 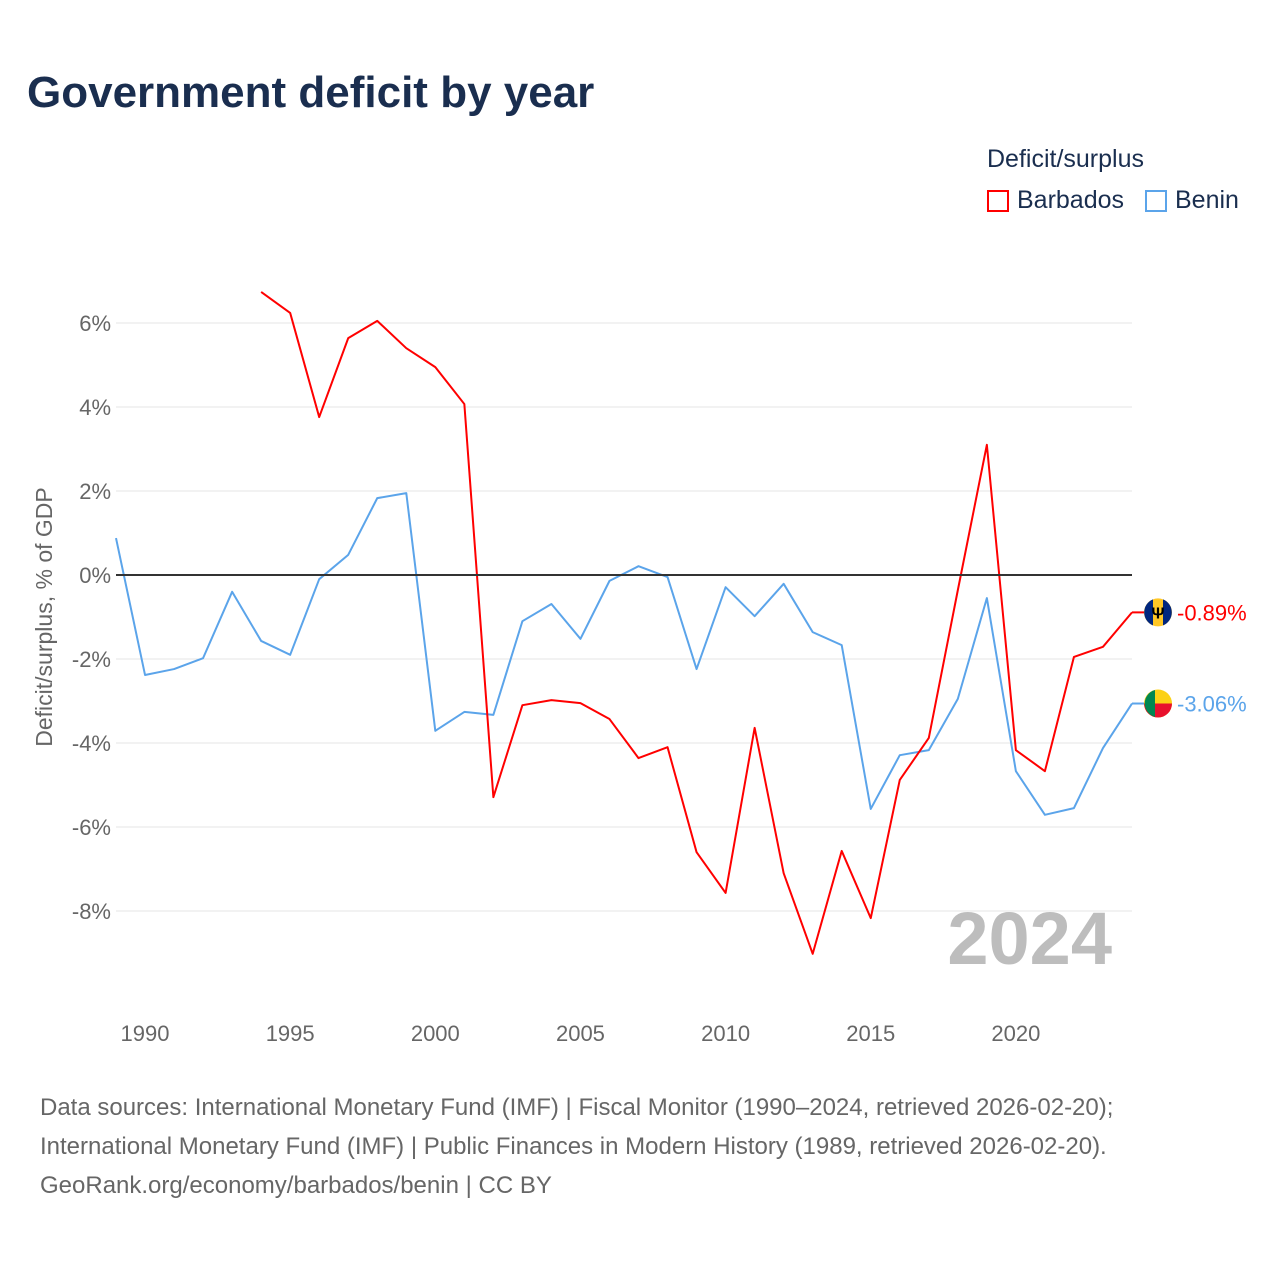 What do you see at coordinates (91, 911) in the screenshot?
I see `y-tick-label: -8%` at bounding box center [91, 911].